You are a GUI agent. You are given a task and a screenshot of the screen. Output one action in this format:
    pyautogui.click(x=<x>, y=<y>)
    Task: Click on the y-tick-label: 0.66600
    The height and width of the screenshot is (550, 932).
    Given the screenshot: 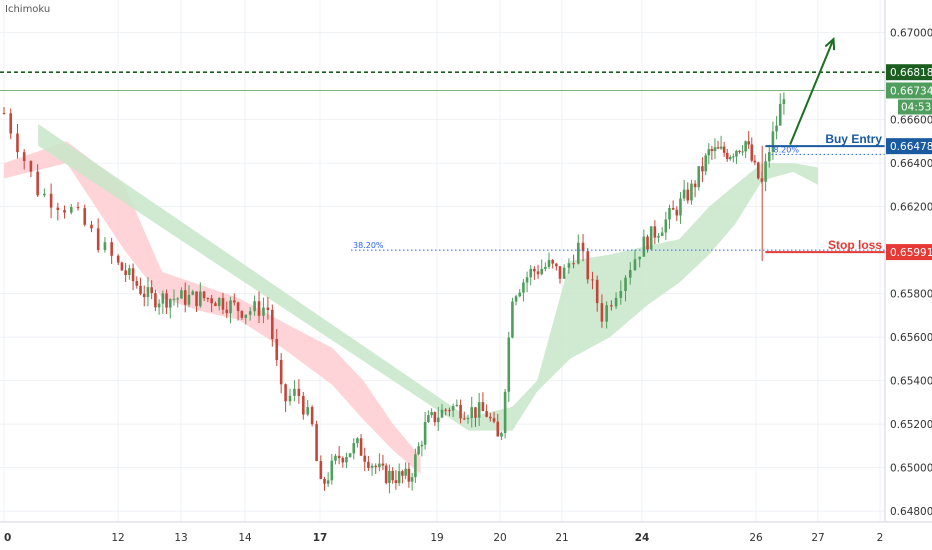 What is the action you would take?
    pyautogui.click(x=911, y=121)
    